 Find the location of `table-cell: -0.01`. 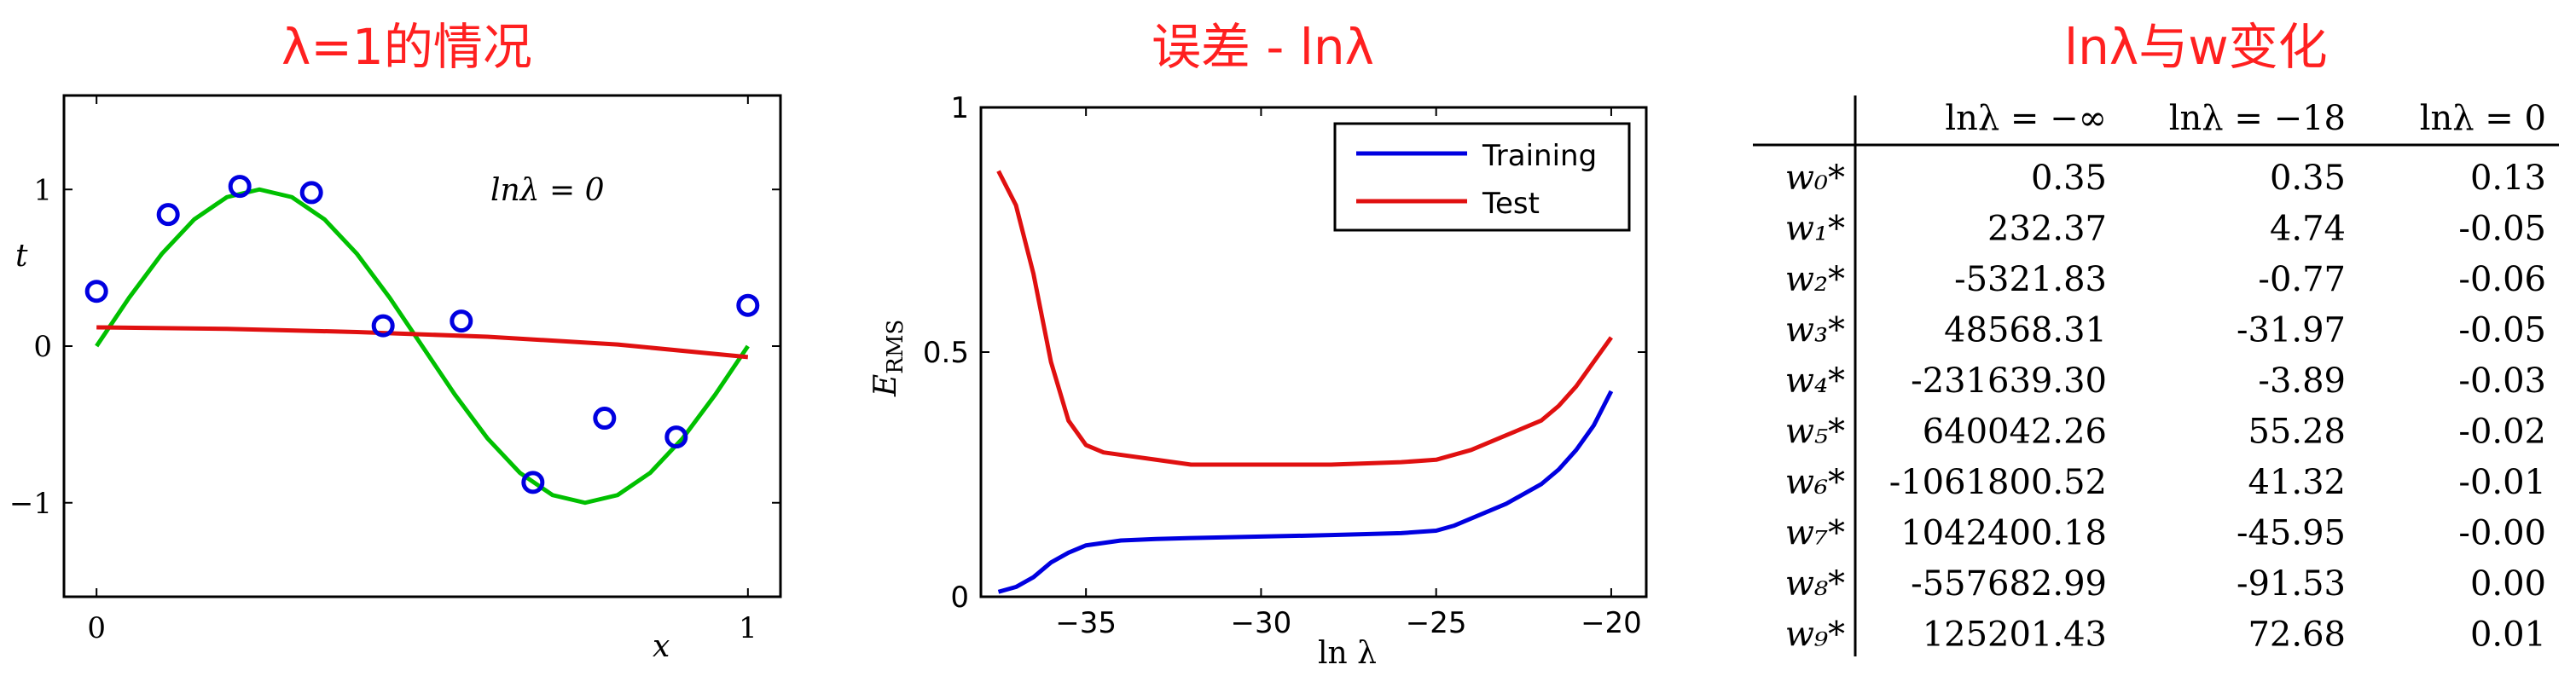

table-cell: -0.01 is located at coordinates (2502, 483).